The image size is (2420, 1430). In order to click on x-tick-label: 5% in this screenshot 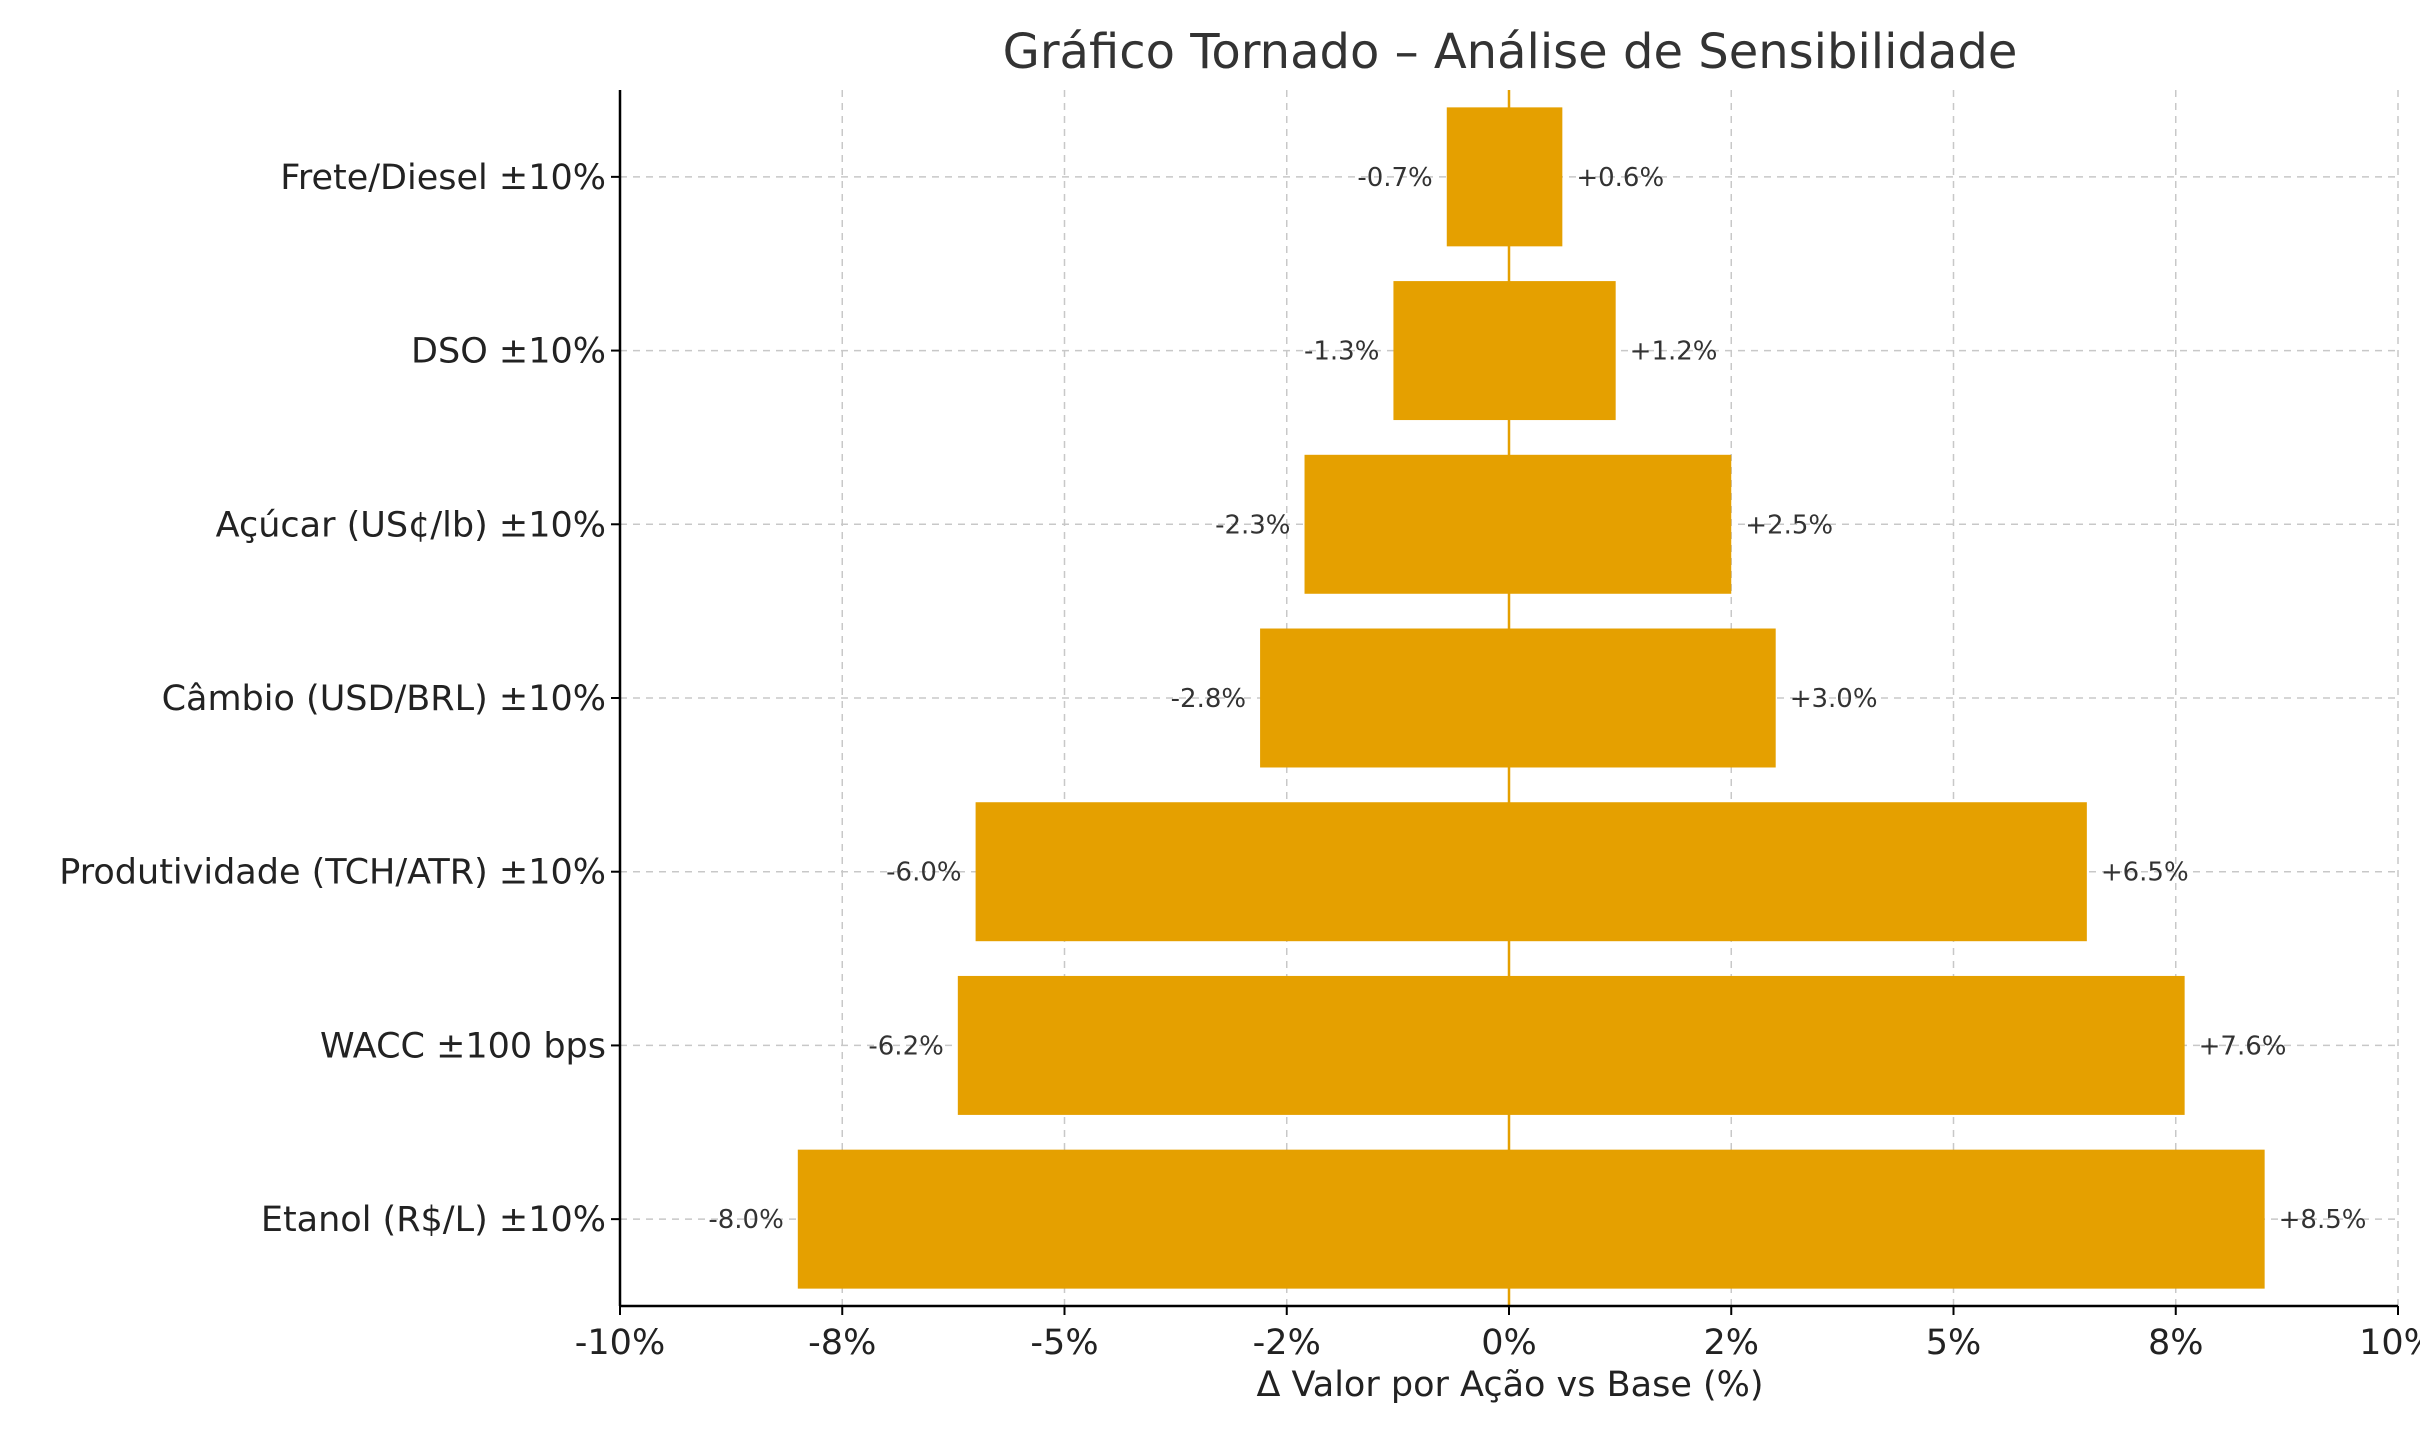, I will do `click(1954, 1343)`.